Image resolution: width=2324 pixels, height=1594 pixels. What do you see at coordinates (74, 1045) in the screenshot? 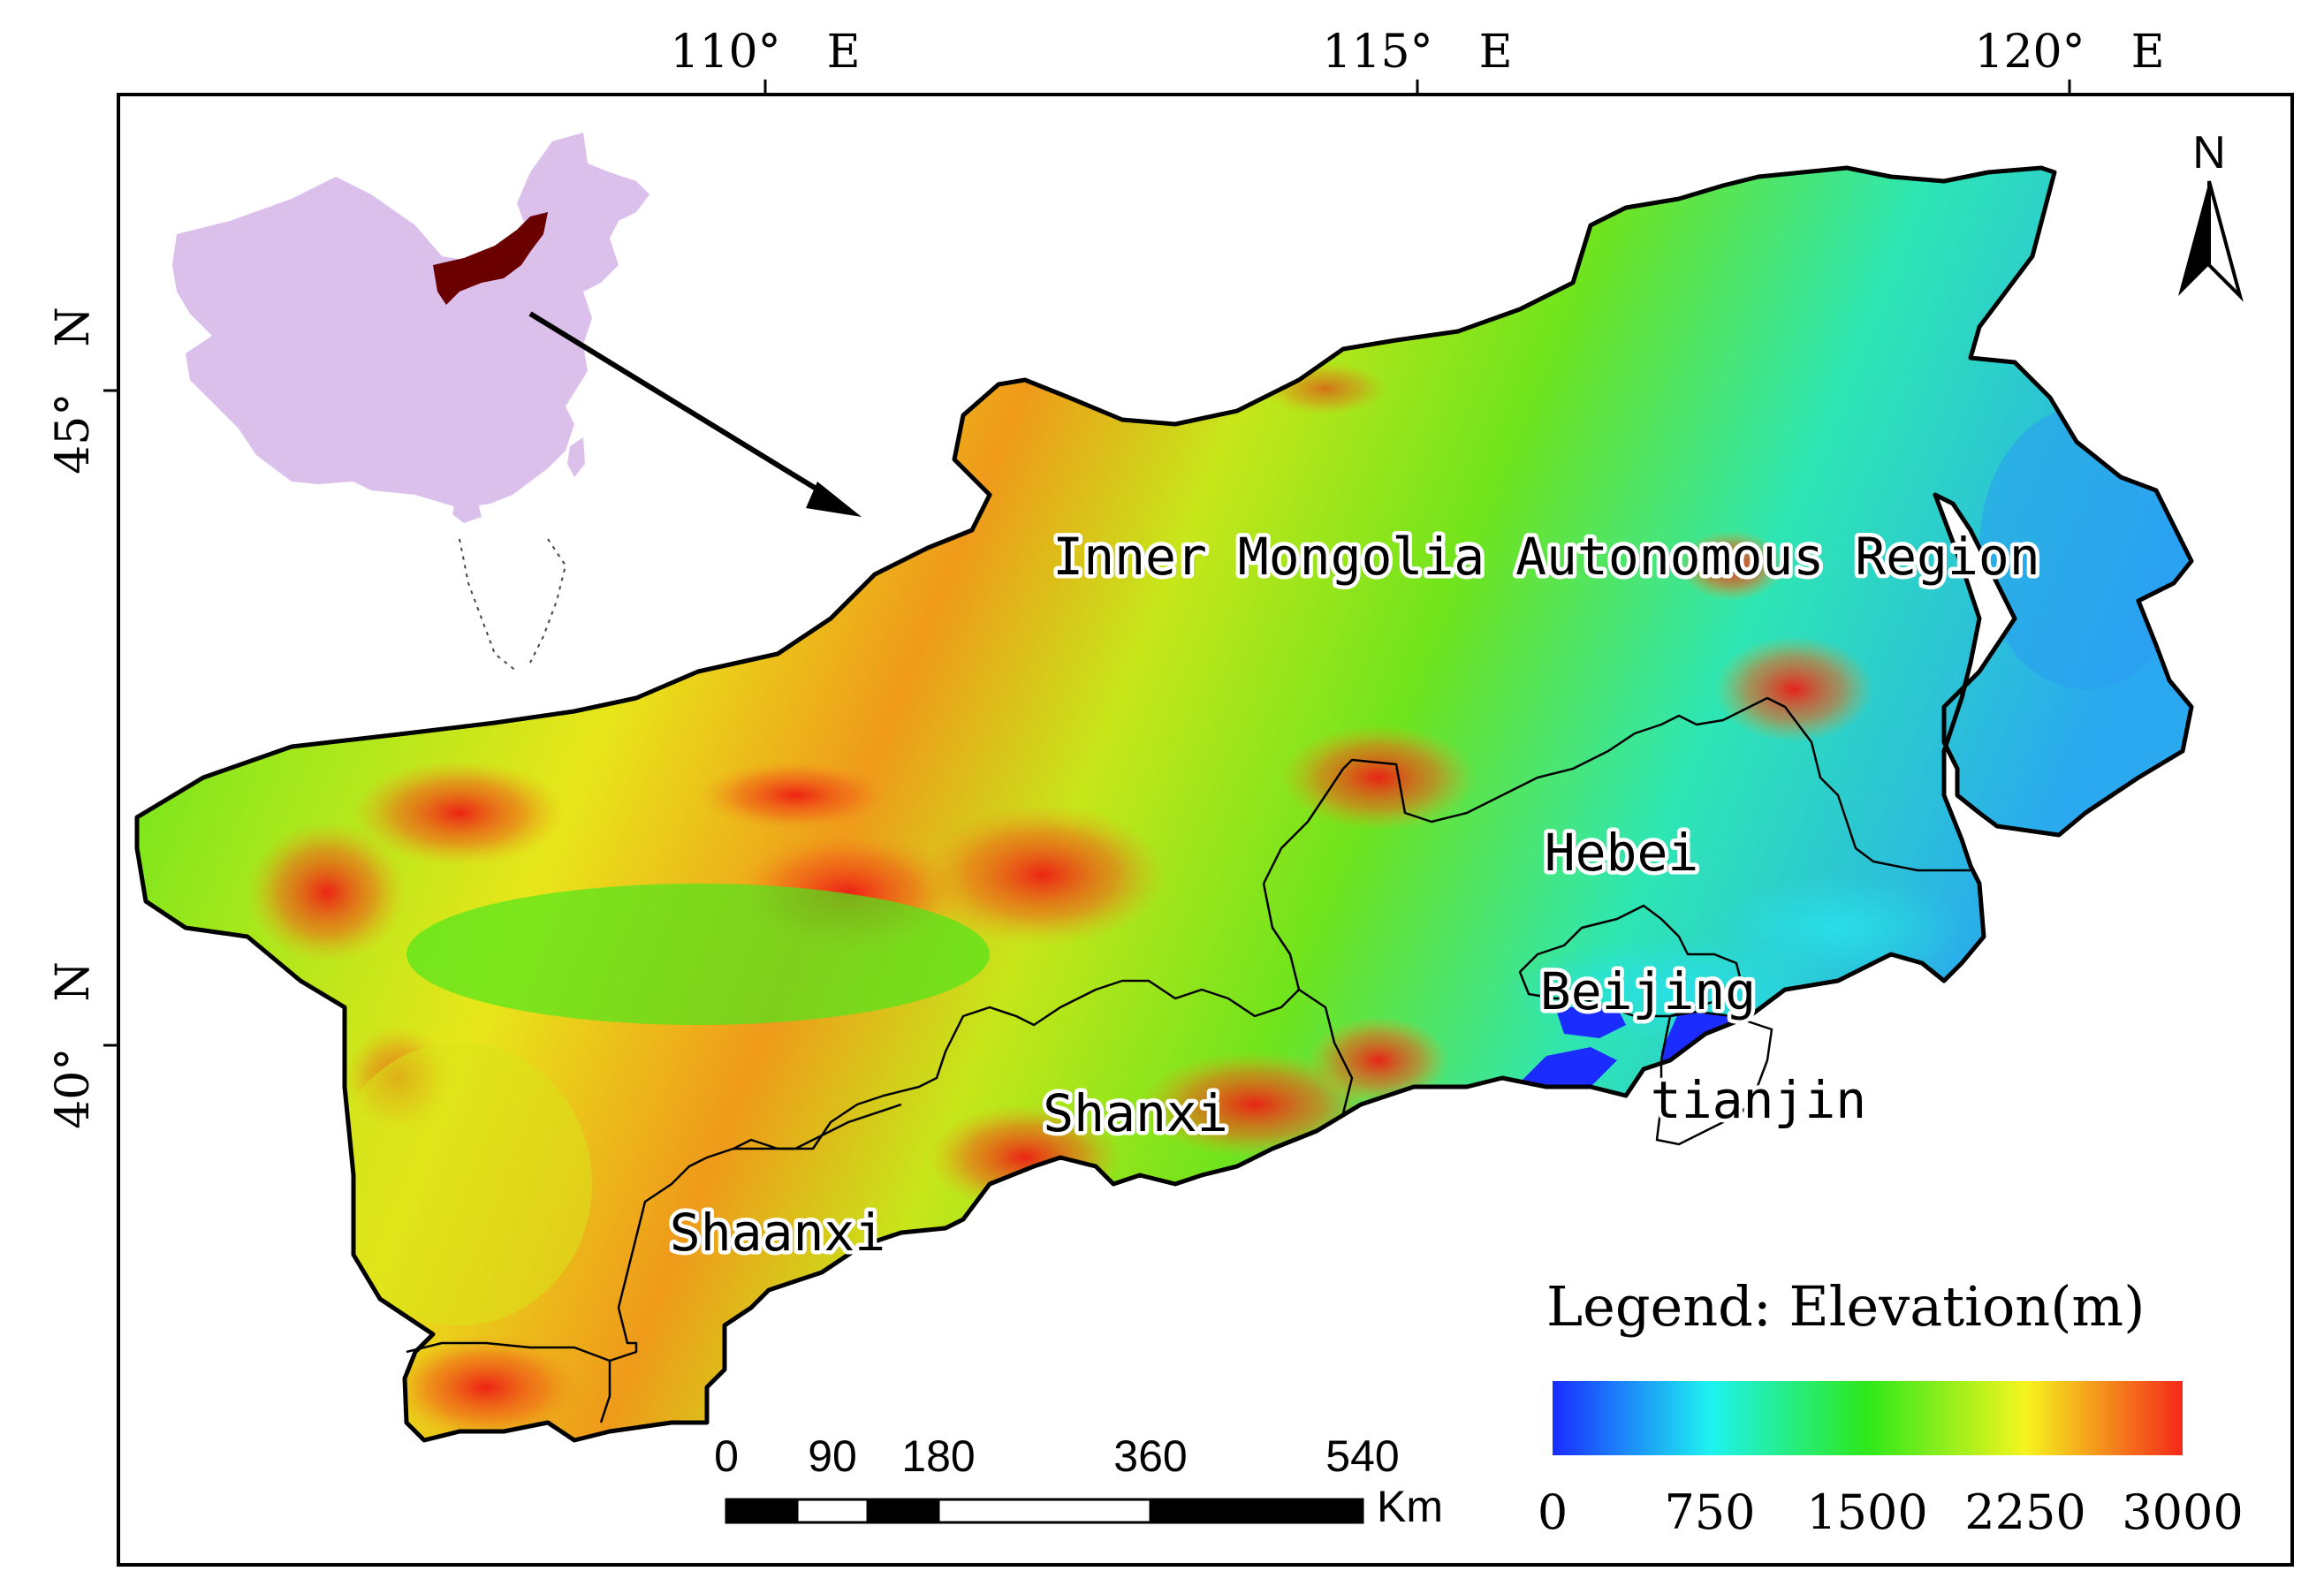
I see `latitude-label-40: 40° N` at bounding box center [74, 1045].